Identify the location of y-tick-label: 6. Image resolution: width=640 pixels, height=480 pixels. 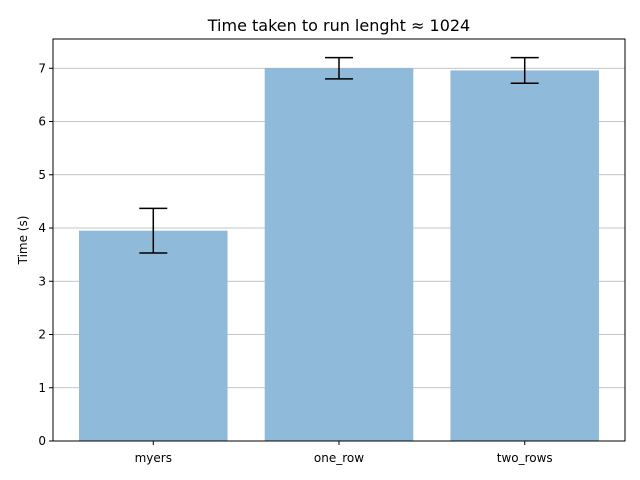
(42, 122).